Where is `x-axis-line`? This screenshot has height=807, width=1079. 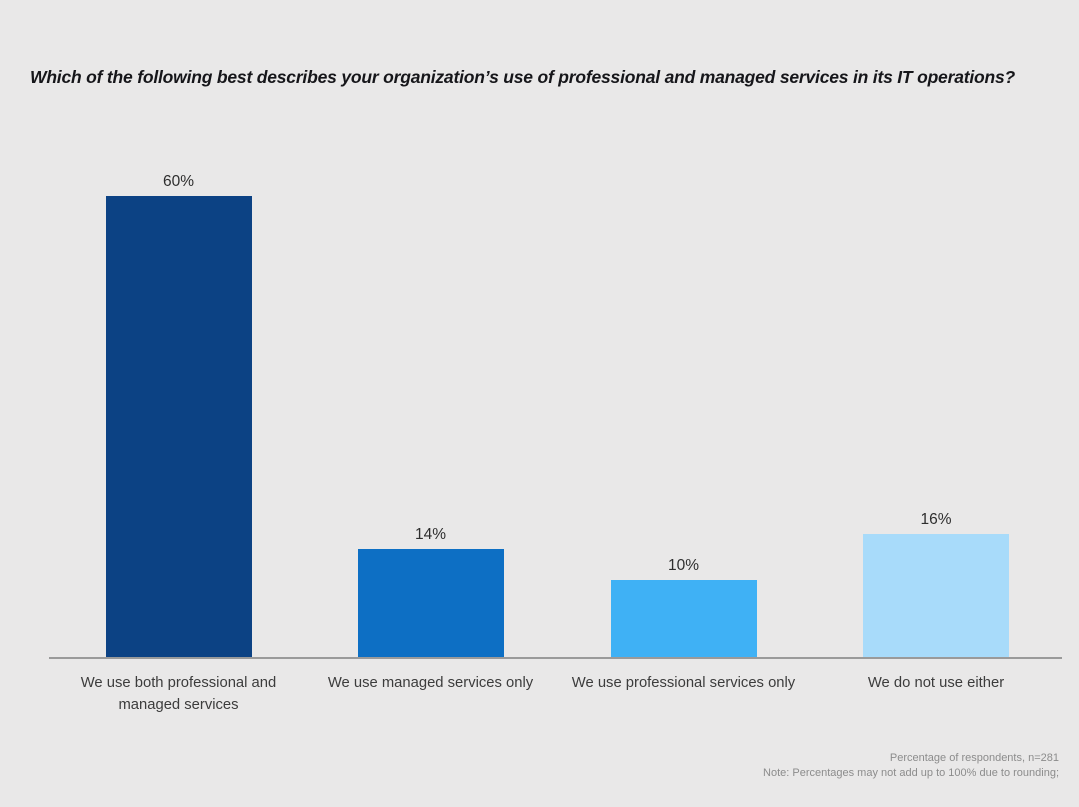
x-axis-line is located at coordinates (555, 658).